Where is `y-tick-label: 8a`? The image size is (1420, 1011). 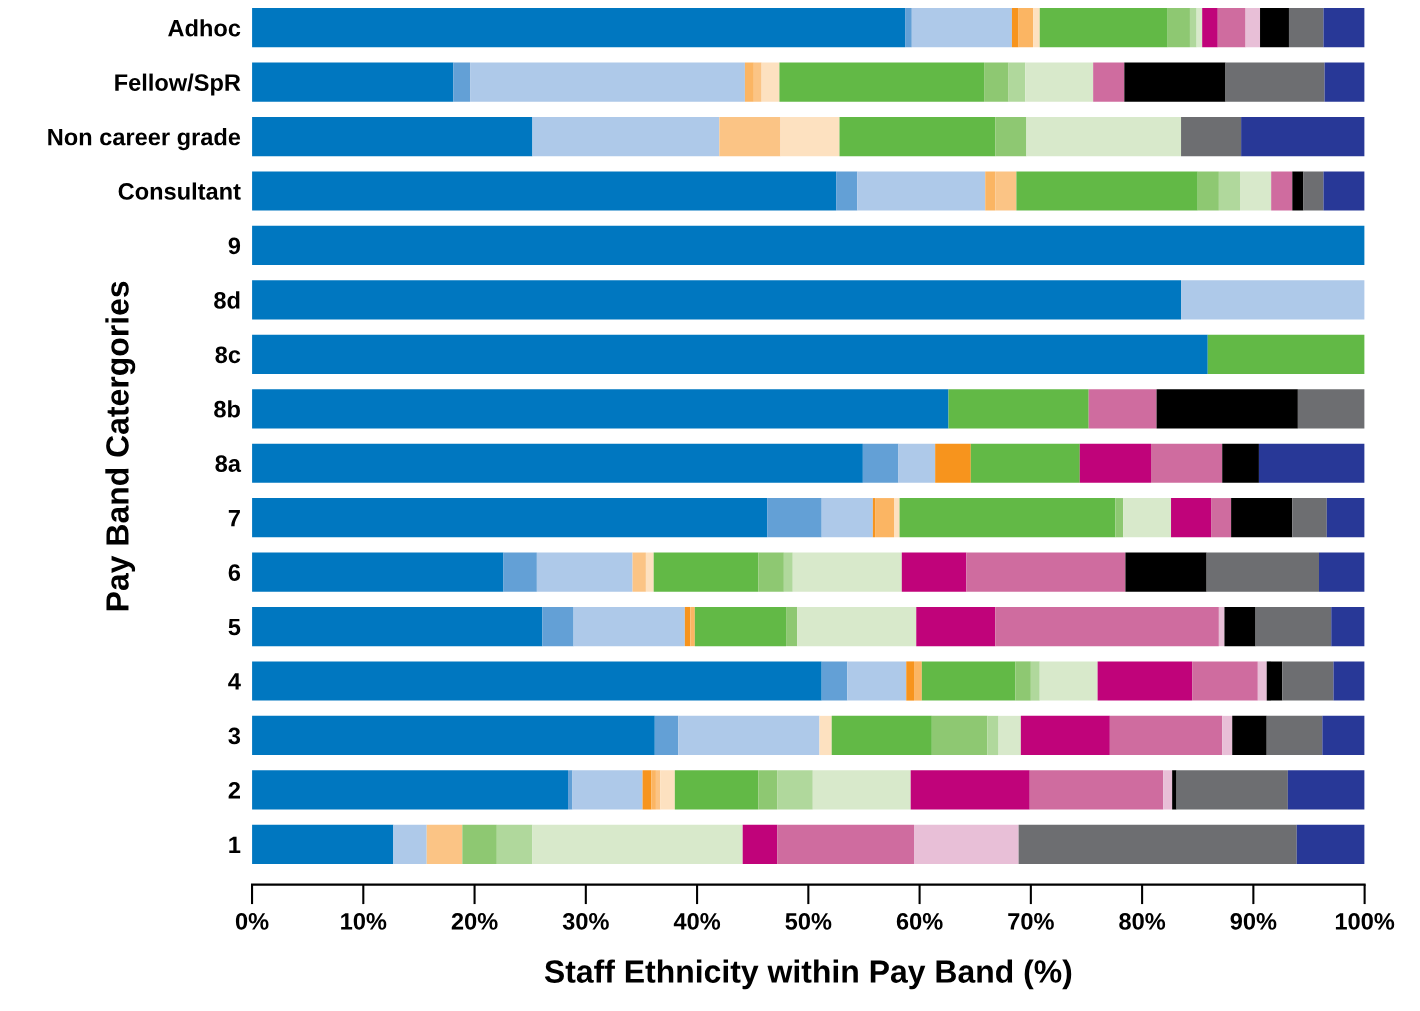 y-tick-label: 8a is located at coordinates (228, 464).